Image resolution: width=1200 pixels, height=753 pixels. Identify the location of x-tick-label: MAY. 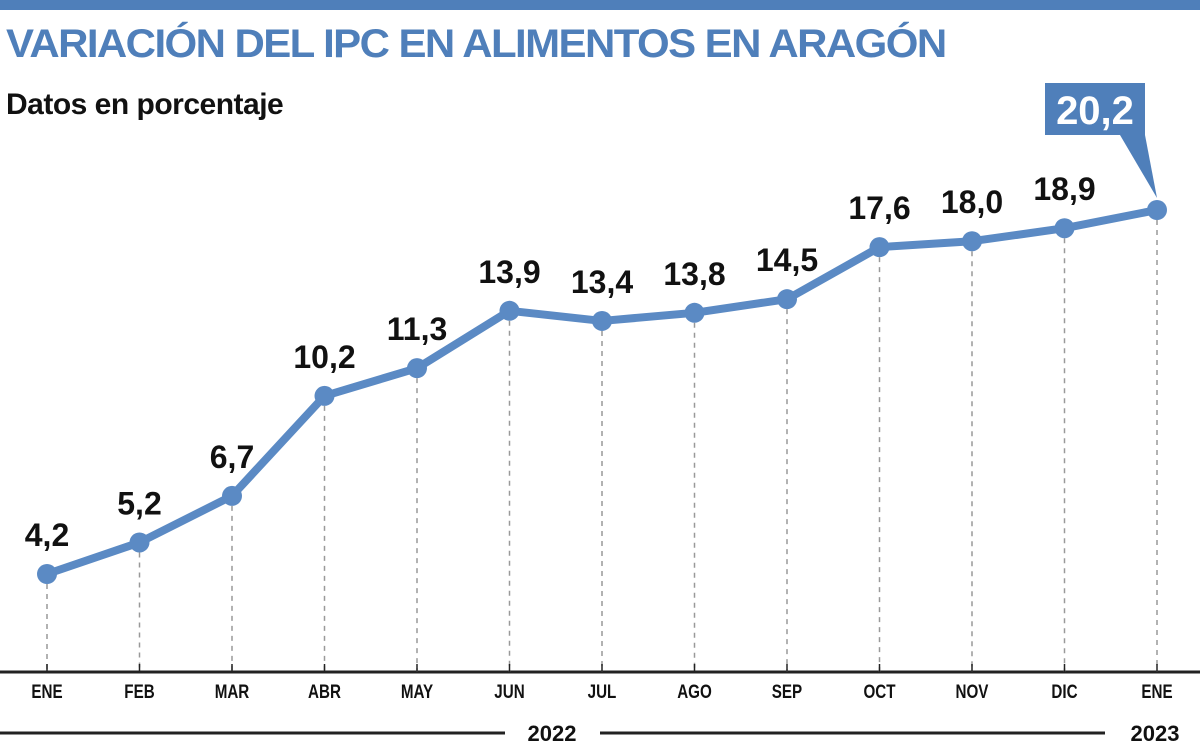
(417, 691).